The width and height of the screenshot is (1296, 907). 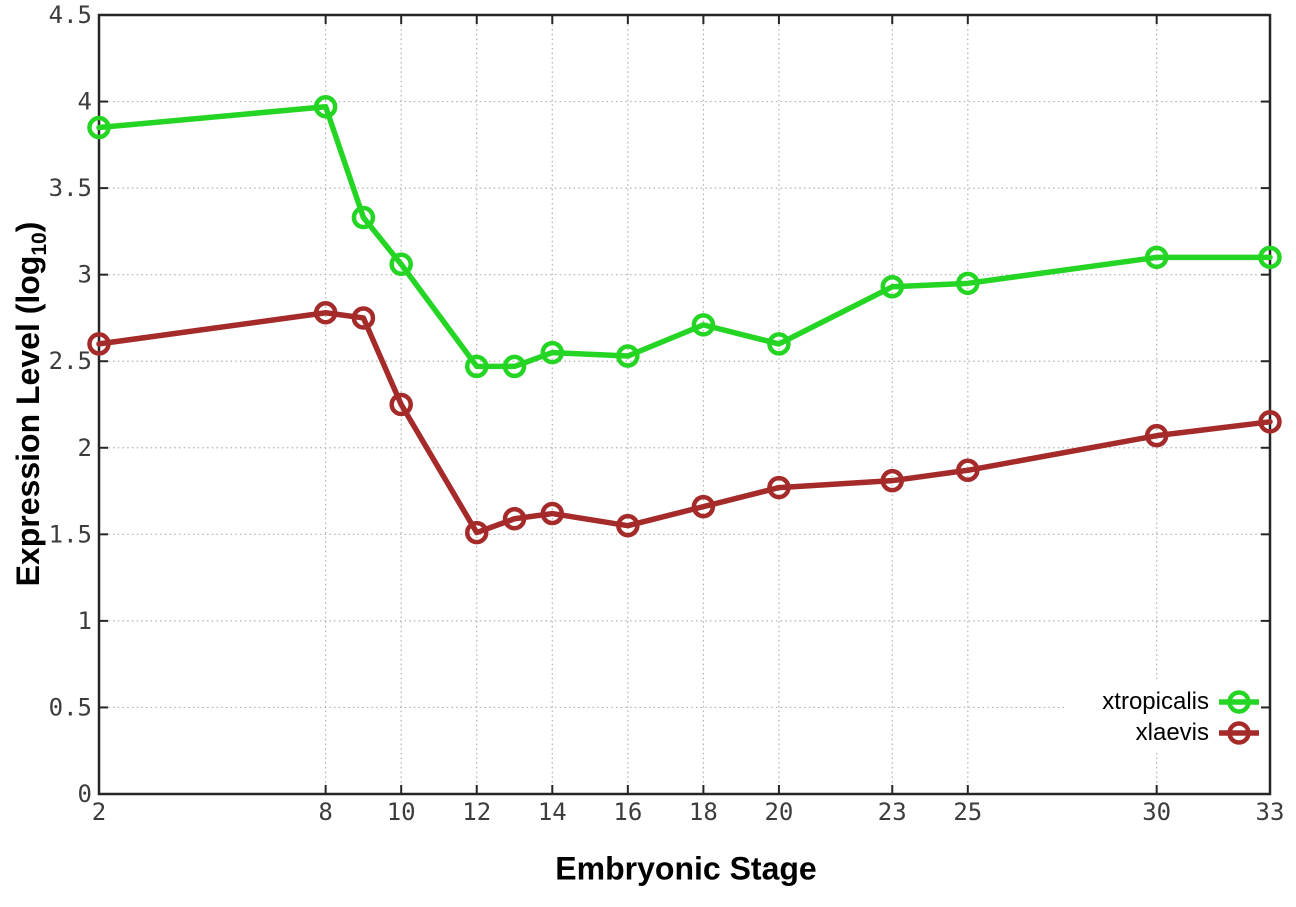 What do you see at coordinates (1270, 812) in the screenshot?
I see `x-tick-label: 33` at bounding box center [1270, 812].